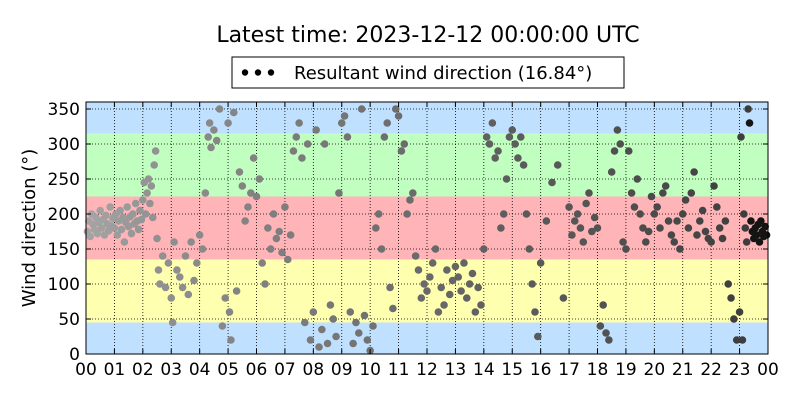 The width and height of the screenshot is (800, 400). What do you see at coordinates (443, 73) in the screenshot?
I see `legend-label: Resultant wind direction (16.84°)` at bounding box center [443, 73].